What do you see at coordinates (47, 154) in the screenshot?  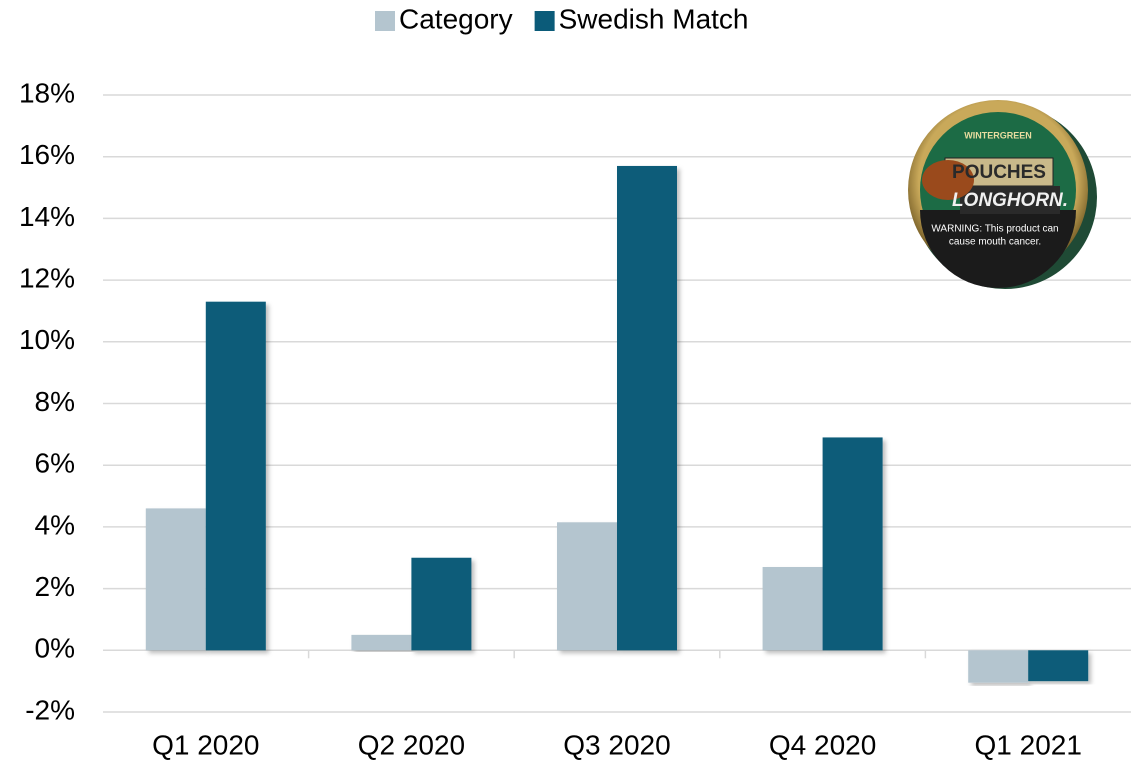 I see `y-tick-label: 16%` at bounding box center [47, 154].